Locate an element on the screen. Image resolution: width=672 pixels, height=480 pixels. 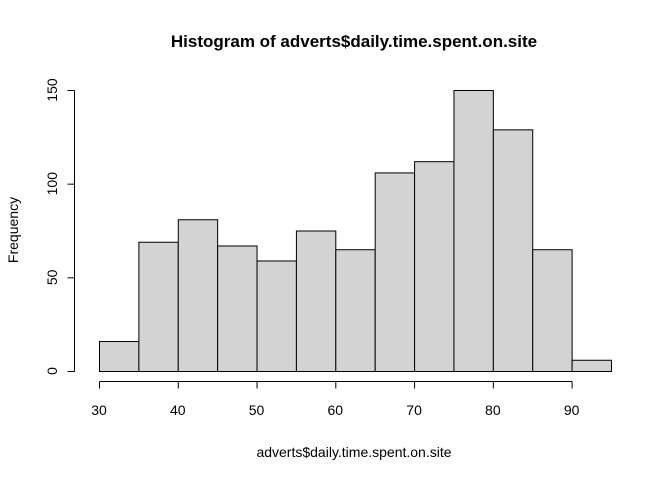
x-axis-label: adverts$daily.time.spent.on.site is located at coordinates (353, 452).